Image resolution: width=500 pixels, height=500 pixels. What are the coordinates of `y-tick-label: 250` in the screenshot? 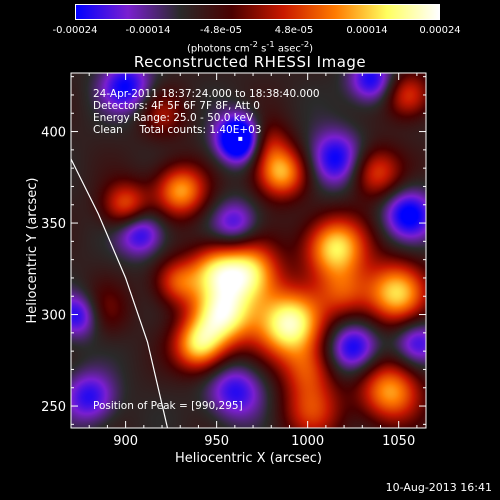 It's located at (53, 407).